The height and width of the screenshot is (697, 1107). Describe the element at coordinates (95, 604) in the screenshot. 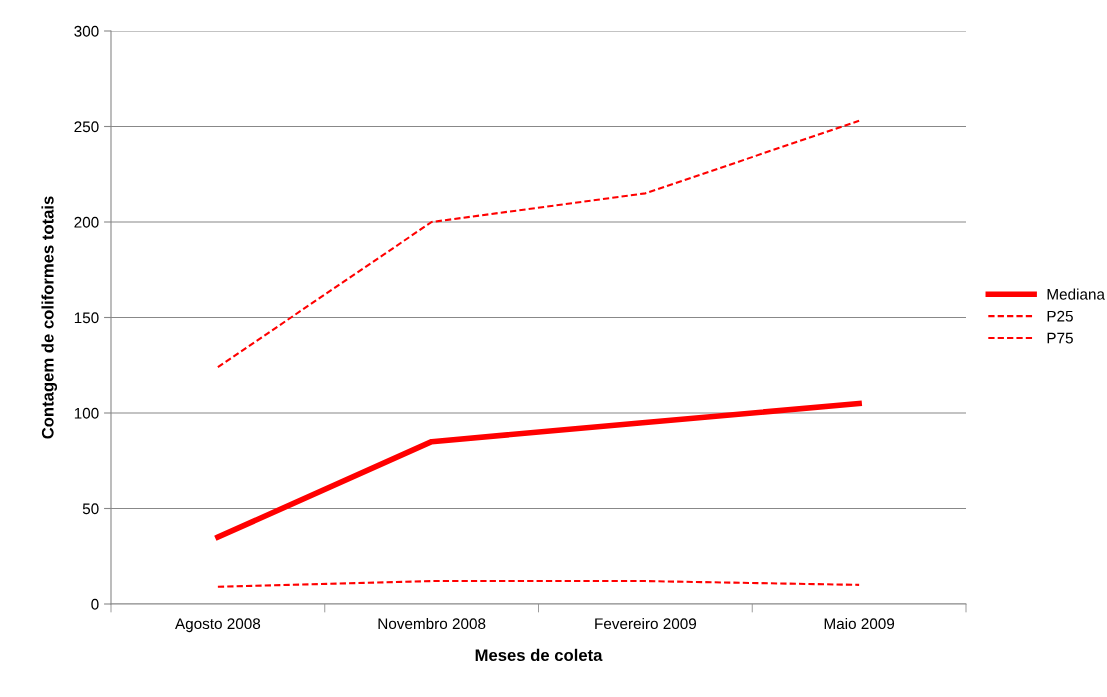

I see `y-tick-label: 0` at that location.